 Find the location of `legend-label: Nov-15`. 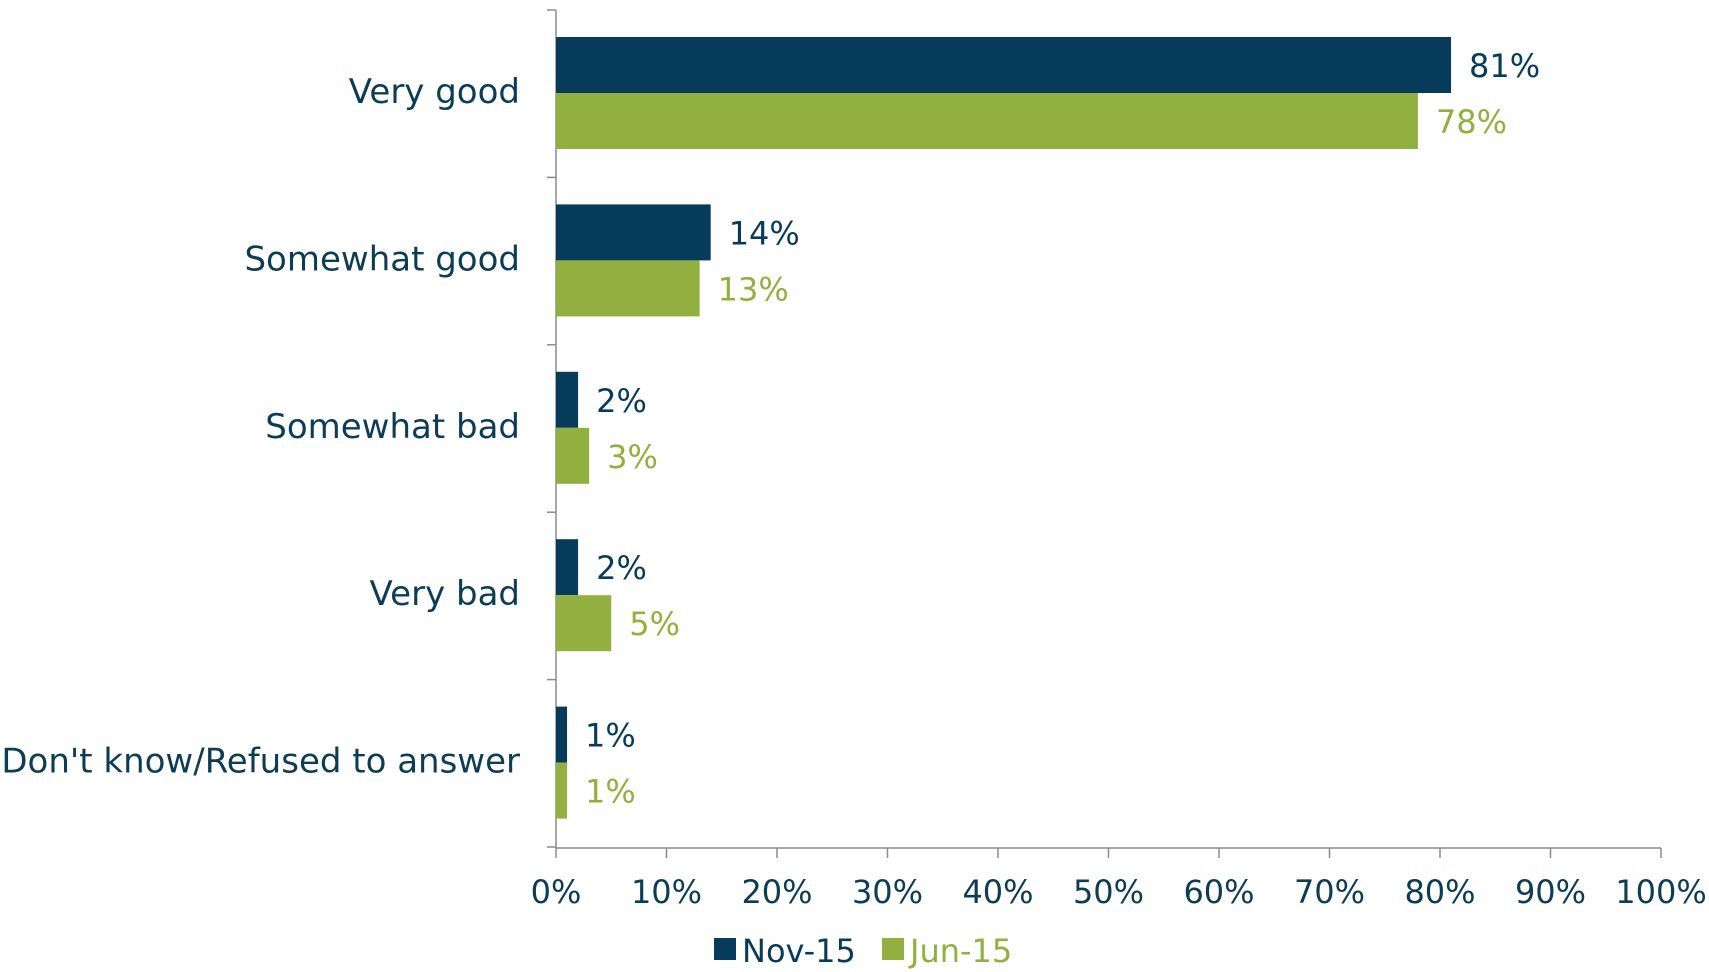

legend-label: Nov-15 is located at coordinates (799, 951).